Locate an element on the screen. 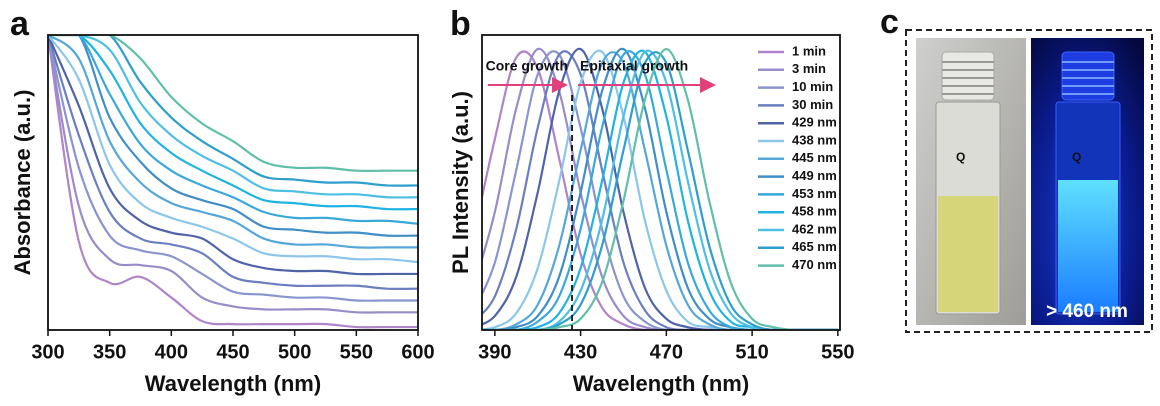 The height and width of the screenshot is (406, 1160). panel-label: c is located at coordinates (889, 22).